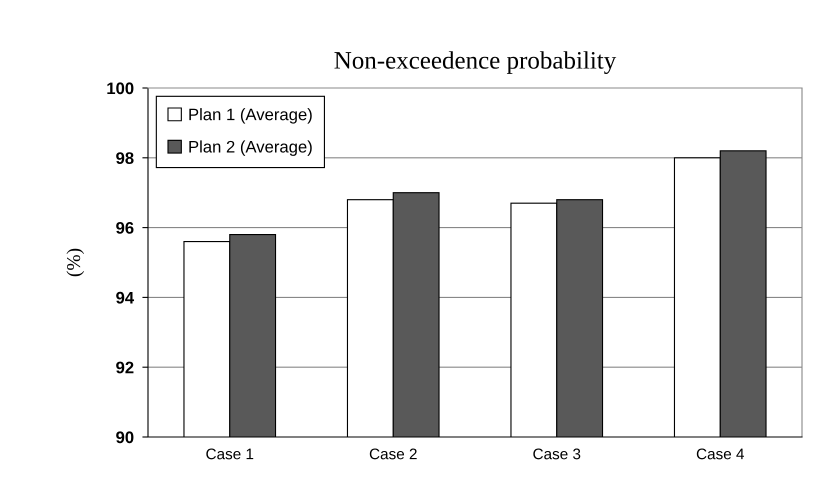  What do you see at coordinates (393, 454) in the screenshot?
I see `x-tick-label: Case 2` at bounding box center [393, 454].